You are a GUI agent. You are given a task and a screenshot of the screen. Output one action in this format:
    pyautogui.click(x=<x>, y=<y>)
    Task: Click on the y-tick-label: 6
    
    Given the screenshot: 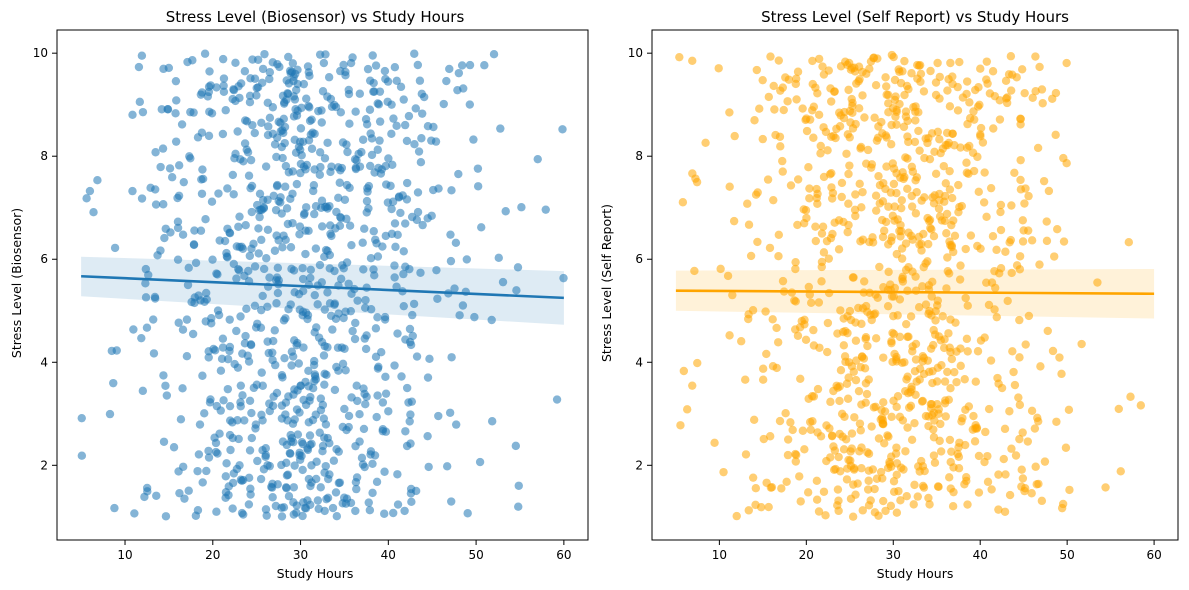 What is the action you would take?
    pyautogui.click(x=44, y=259)
    